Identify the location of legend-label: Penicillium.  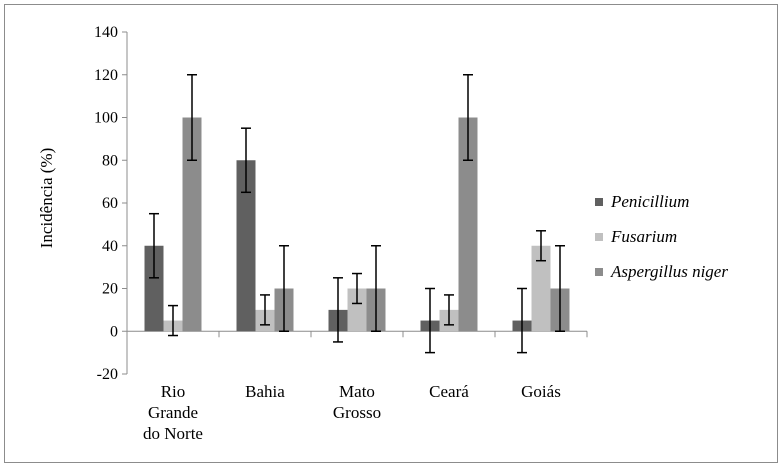
(649, 201).